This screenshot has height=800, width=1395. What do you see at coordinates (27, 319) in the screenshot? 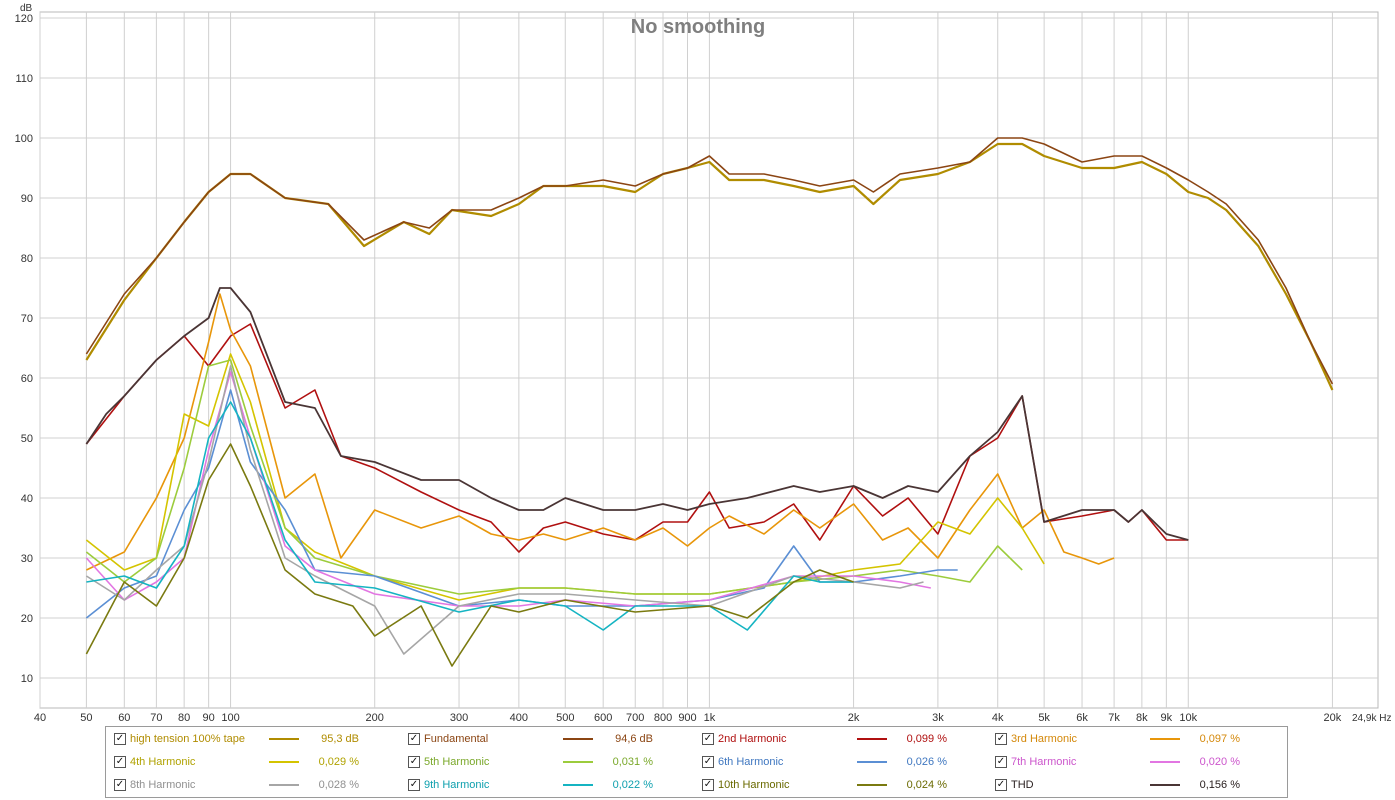
I see `y-tick-label: 70` at bounding box center [27, 319].